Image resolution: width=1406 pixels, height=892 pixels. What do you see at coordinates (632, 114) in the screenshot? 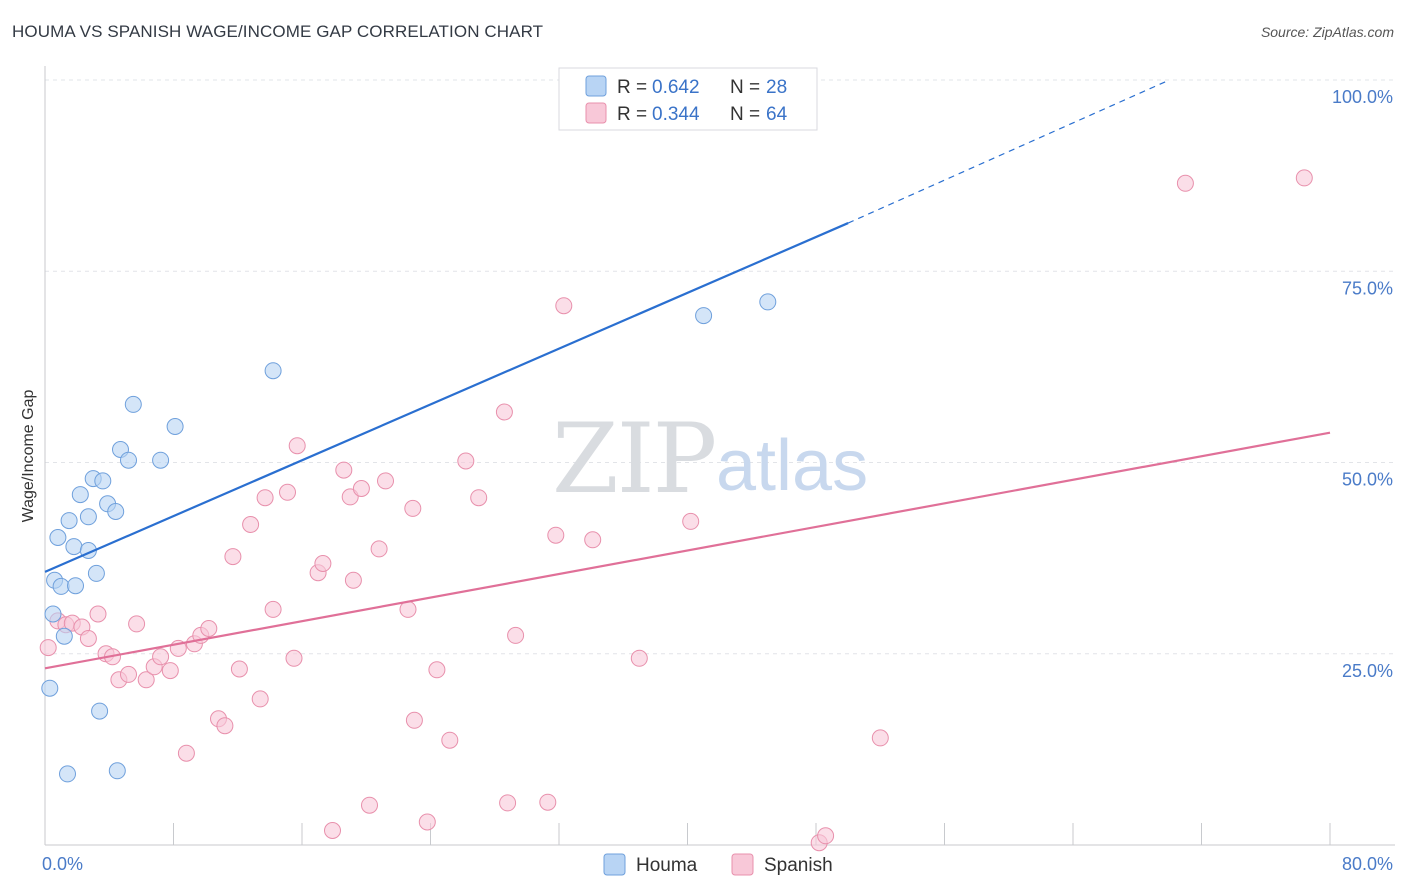
I see `legend-r-label-spanish: R =` at bounding box center [632, 114].